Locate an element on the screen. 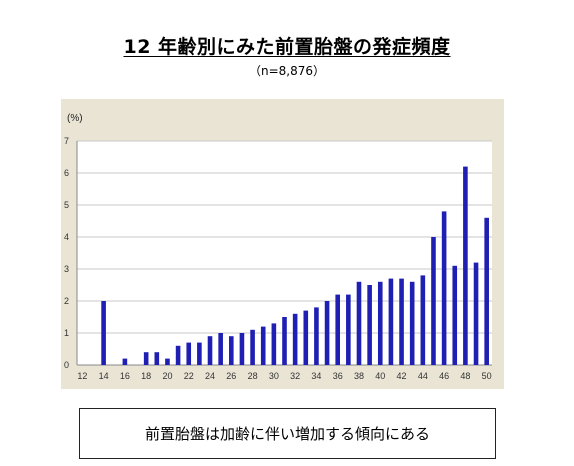 This screenshot has width=574, height=466. x-tick-label: 46 is located at coordinates (444, 376).